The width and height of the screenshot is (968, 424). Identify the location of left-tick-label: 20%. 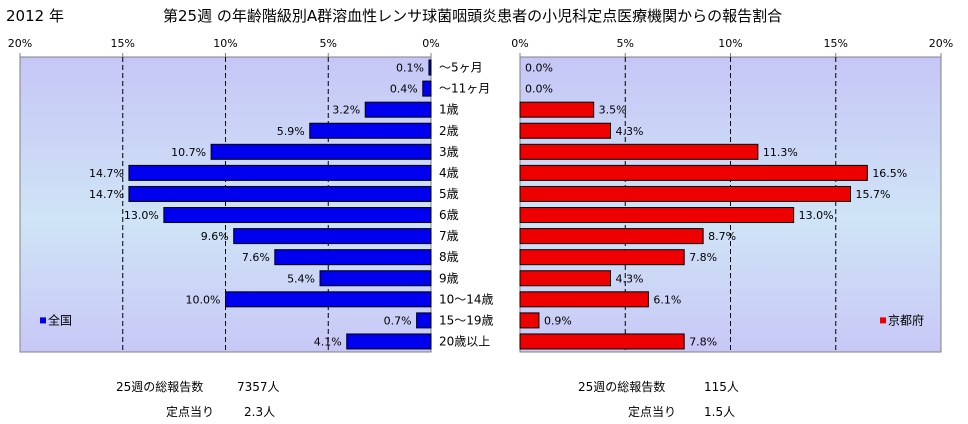
(20, 43).